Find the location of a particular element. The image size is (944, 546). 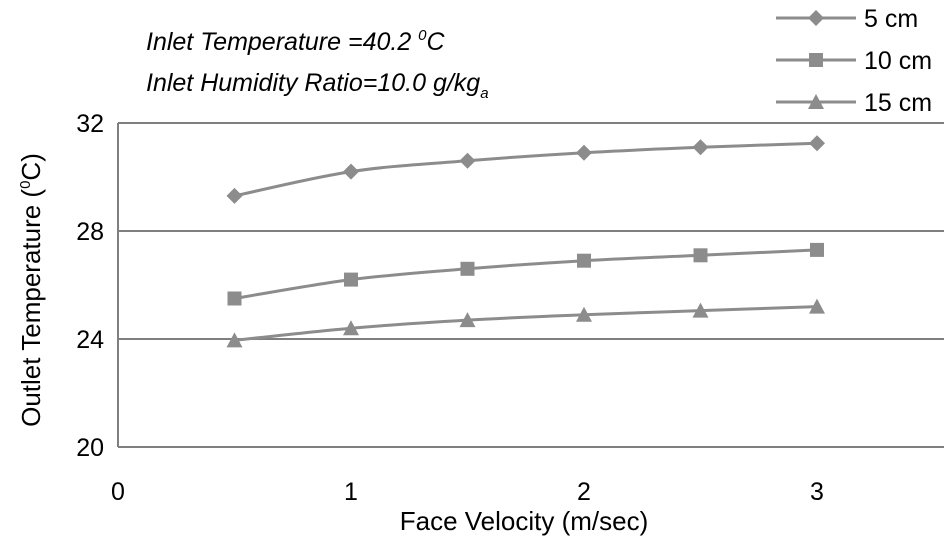

y-tick-label: 20 is located at coordinates (90, 448).